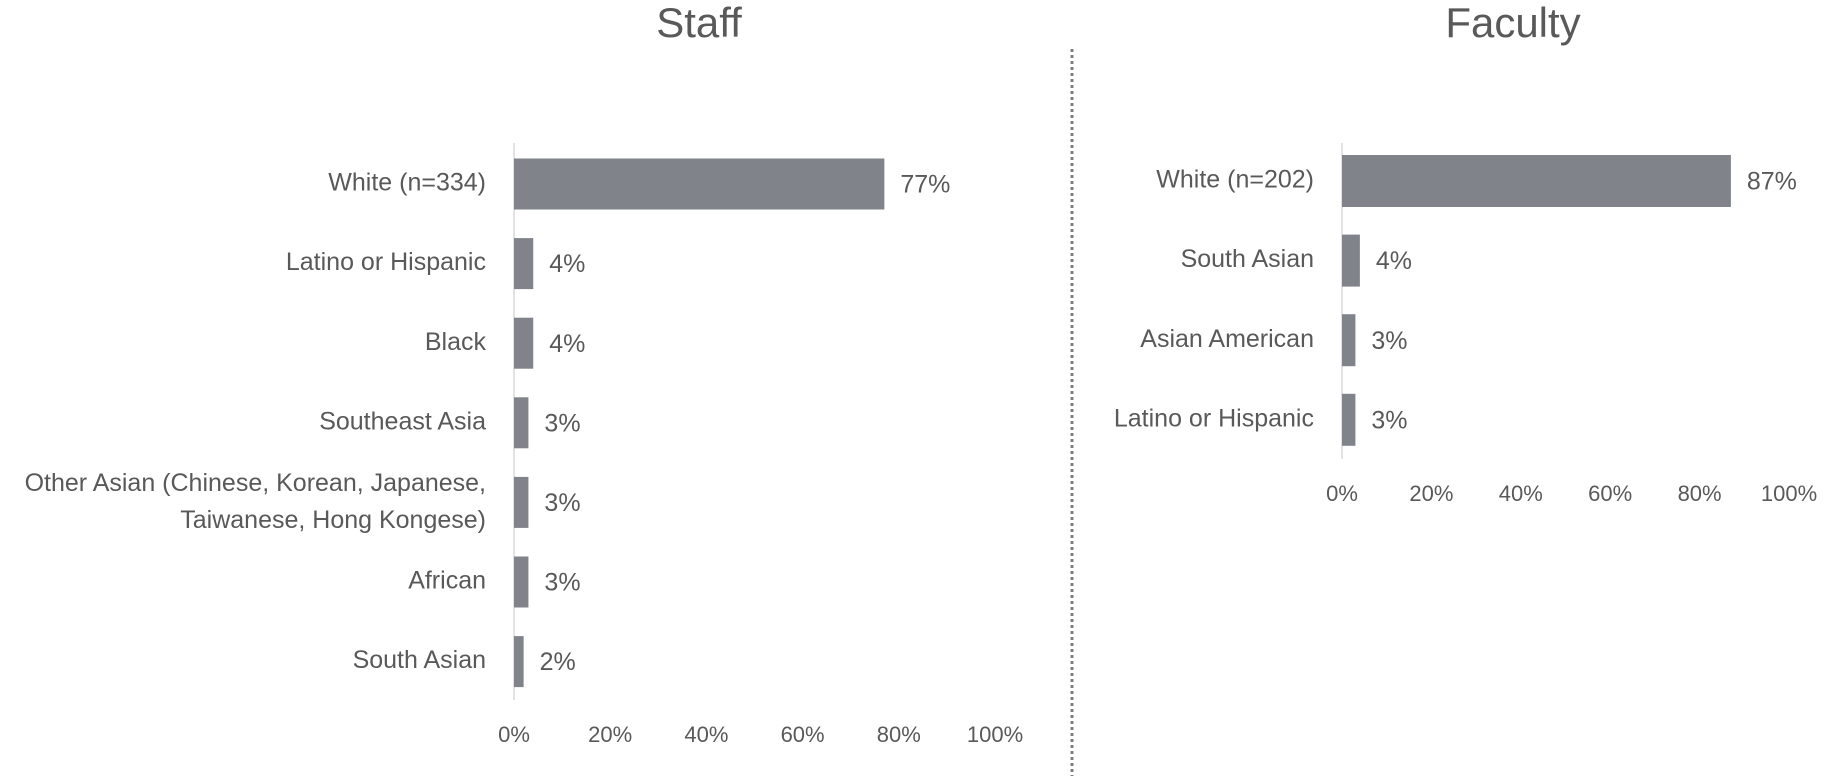  What do you see at coordinates (402, 421) in the screenshot?
I see `category-label: Southeast Asia` at bounding box center [402, 421].